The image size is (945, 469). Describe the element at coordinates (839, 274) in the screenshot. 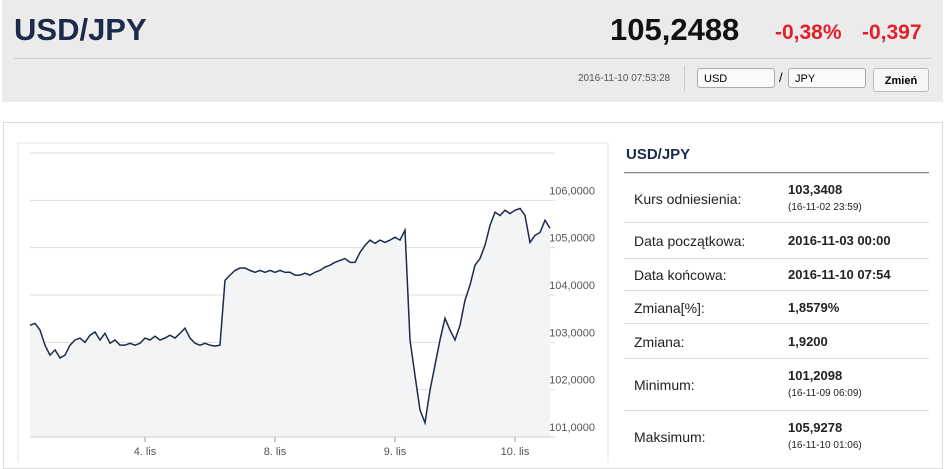

I see `row-value: 2016-11-10 07:54` at that location.